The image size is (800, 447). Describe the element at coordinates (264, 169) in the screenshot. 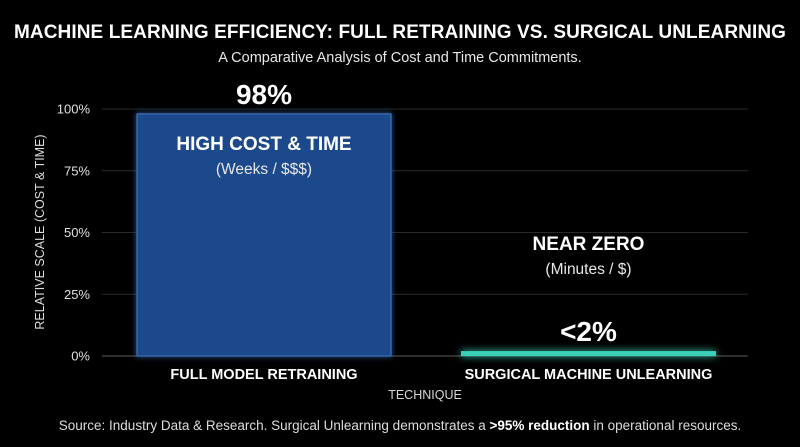

I see `annotation-detail: (Weeks / $$$)` at that location.